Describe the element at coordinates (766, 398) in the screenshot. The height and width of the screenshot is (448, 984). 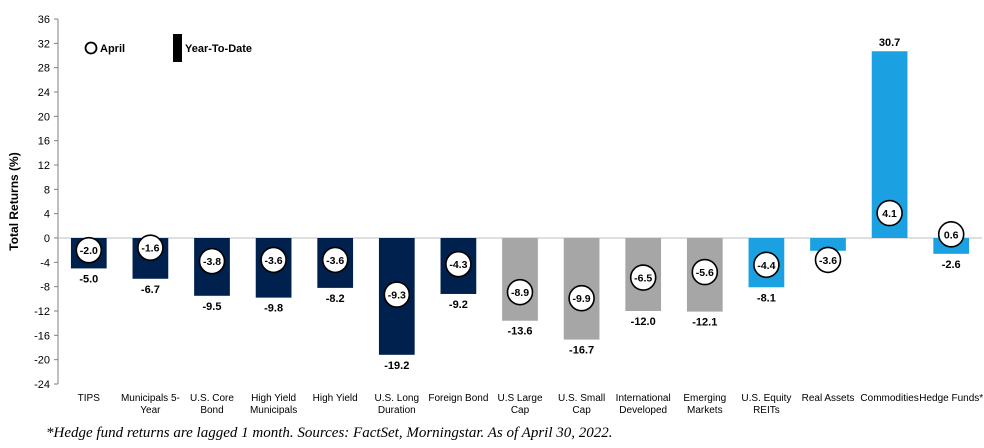
I see `x-category-label: U.S. Equity` at that location.